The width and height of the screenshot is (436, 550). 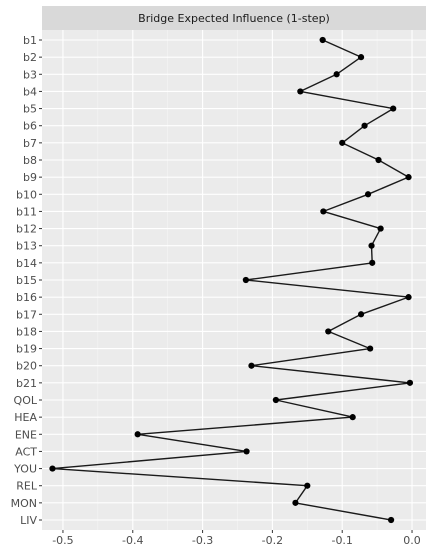 What do you see at coordinates (251, 365) in the screenshot?
I see `data-point-b20` at bounding box center [251, 365].